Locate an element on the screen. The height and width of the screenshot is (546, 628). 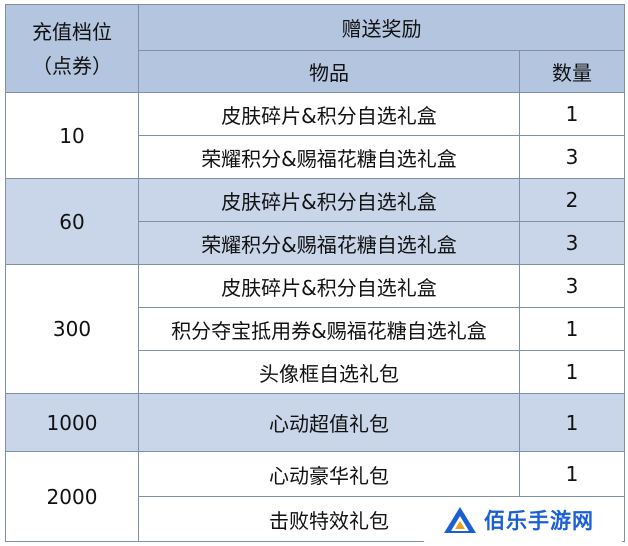
tier-header-title: 充值档位 is located at coordinates (72, 31).